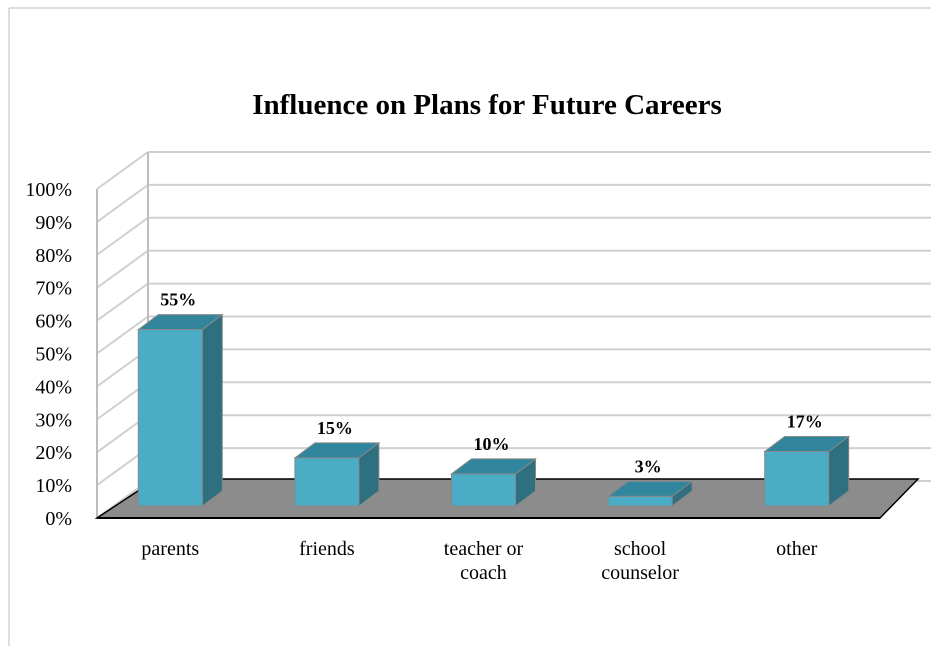 Image resolution: width=931 pixels, height=651 pixels. What do you see at coordinates (212, 410) in the screenshot?
I see `bar-side-face` at bounding box center [212, 410].